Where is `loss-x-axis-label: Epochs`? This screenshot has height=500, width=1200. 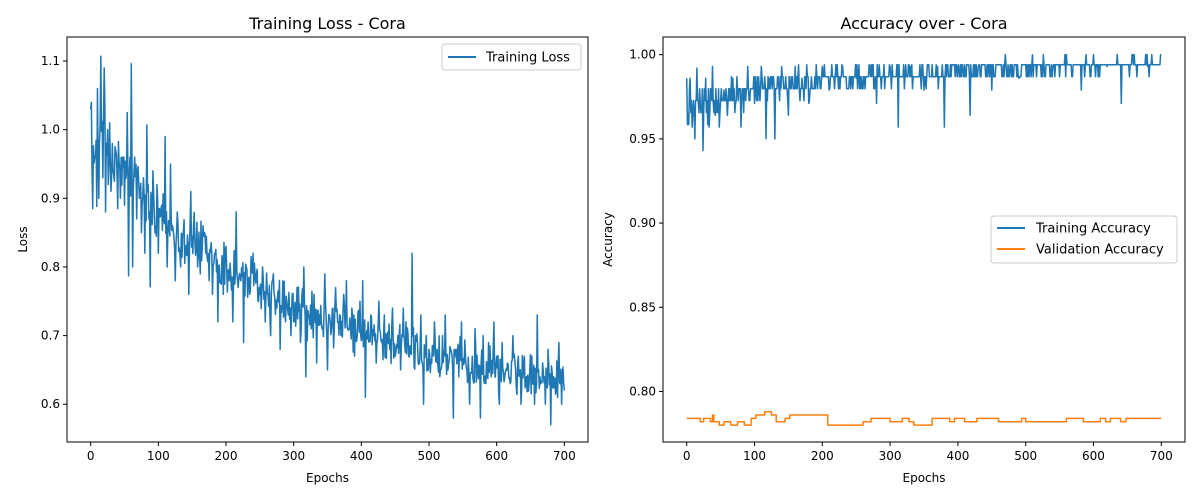
loss-x-axis-label: Epochs is located at coordinates (327, 478).